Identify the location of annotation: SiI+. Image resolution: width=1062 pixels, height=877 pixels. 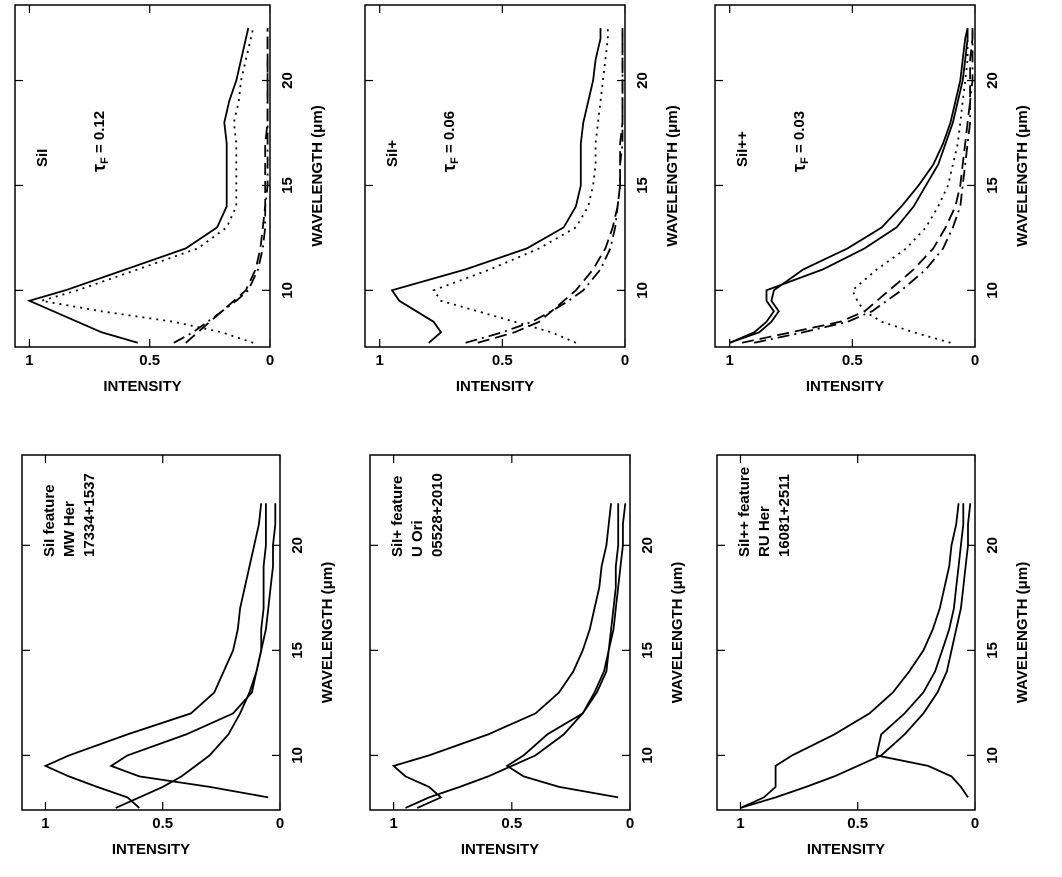
(392, 153).